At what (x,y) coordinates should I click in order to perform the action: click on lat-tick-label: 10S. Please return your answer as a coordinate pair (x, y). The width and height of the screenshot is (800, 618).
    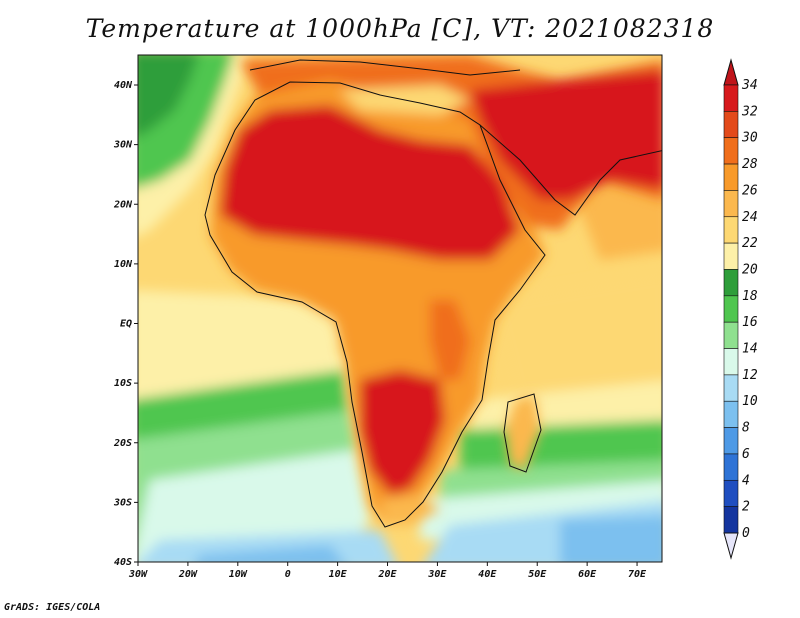
    Looking at the image, I should click on (123, 383).